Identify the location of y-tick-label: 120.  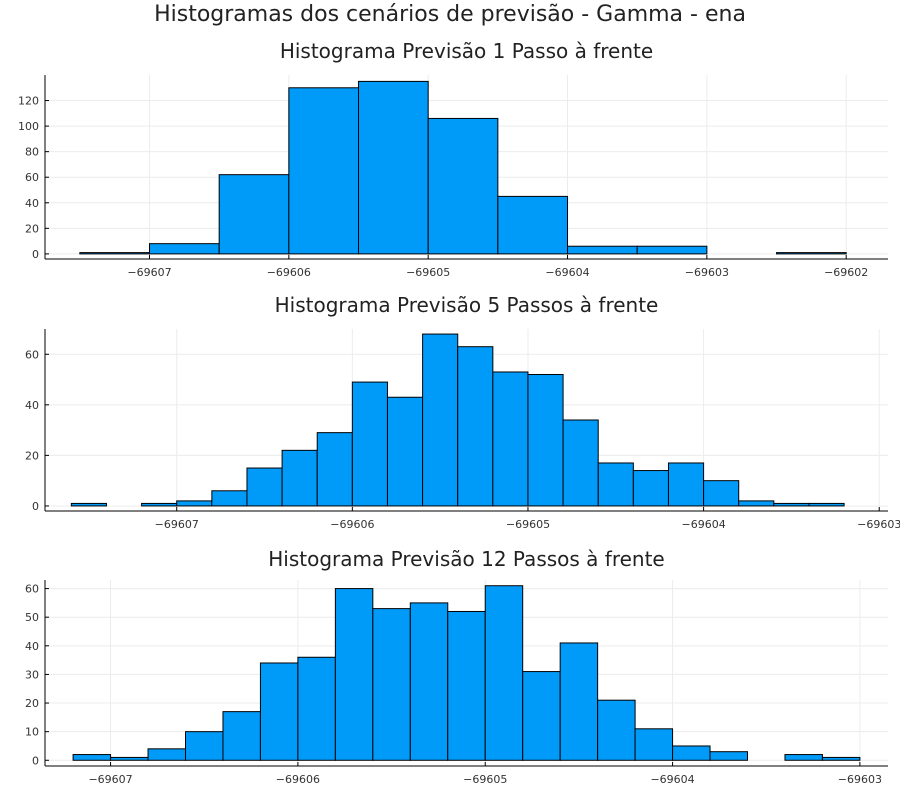
(28, 101).